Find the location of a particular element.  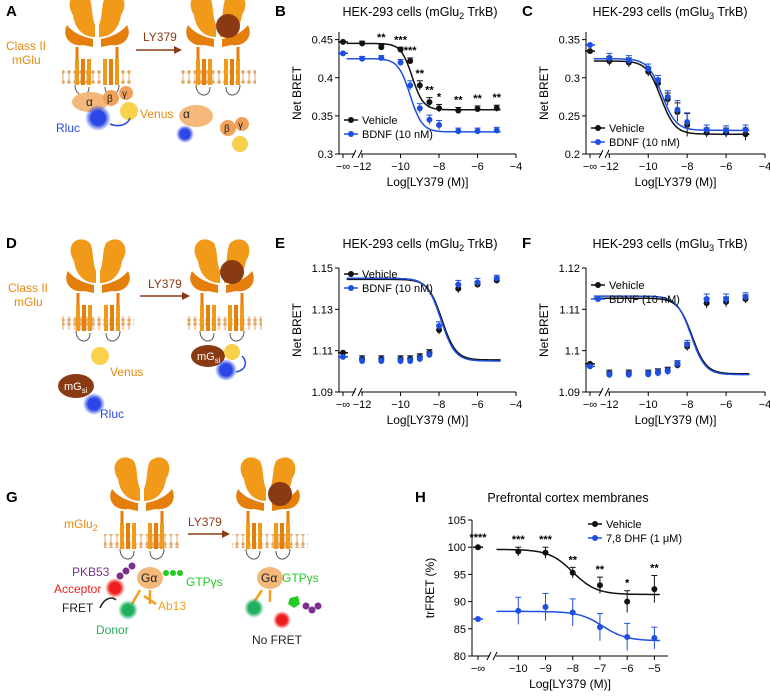

chart-h-ytick-label: 90 is located at coordinates (460, 603).